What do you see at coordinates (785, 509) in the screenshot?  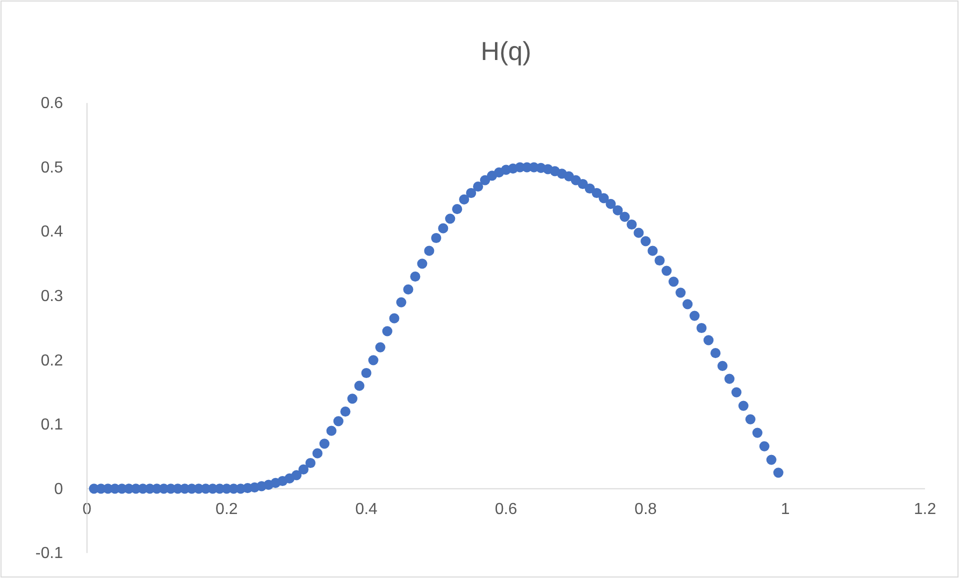 I see `x-tick-label: 1` at bounding box center [785, 509].